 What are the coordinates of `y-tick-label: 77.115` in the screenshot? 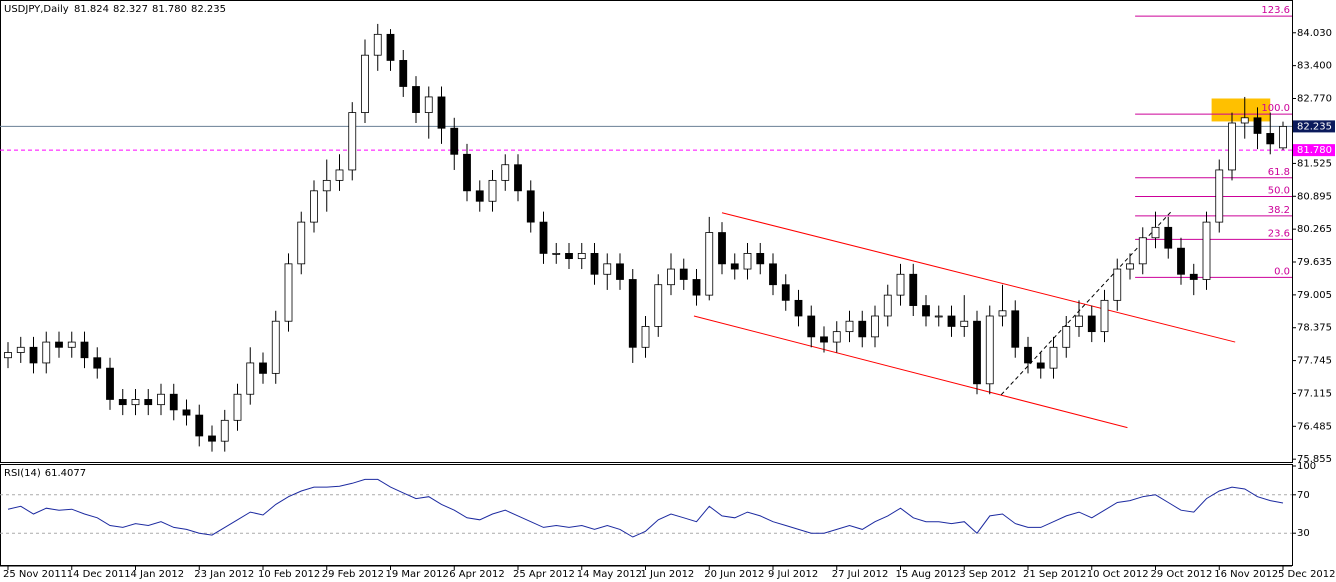 It's located at (1314, 393).